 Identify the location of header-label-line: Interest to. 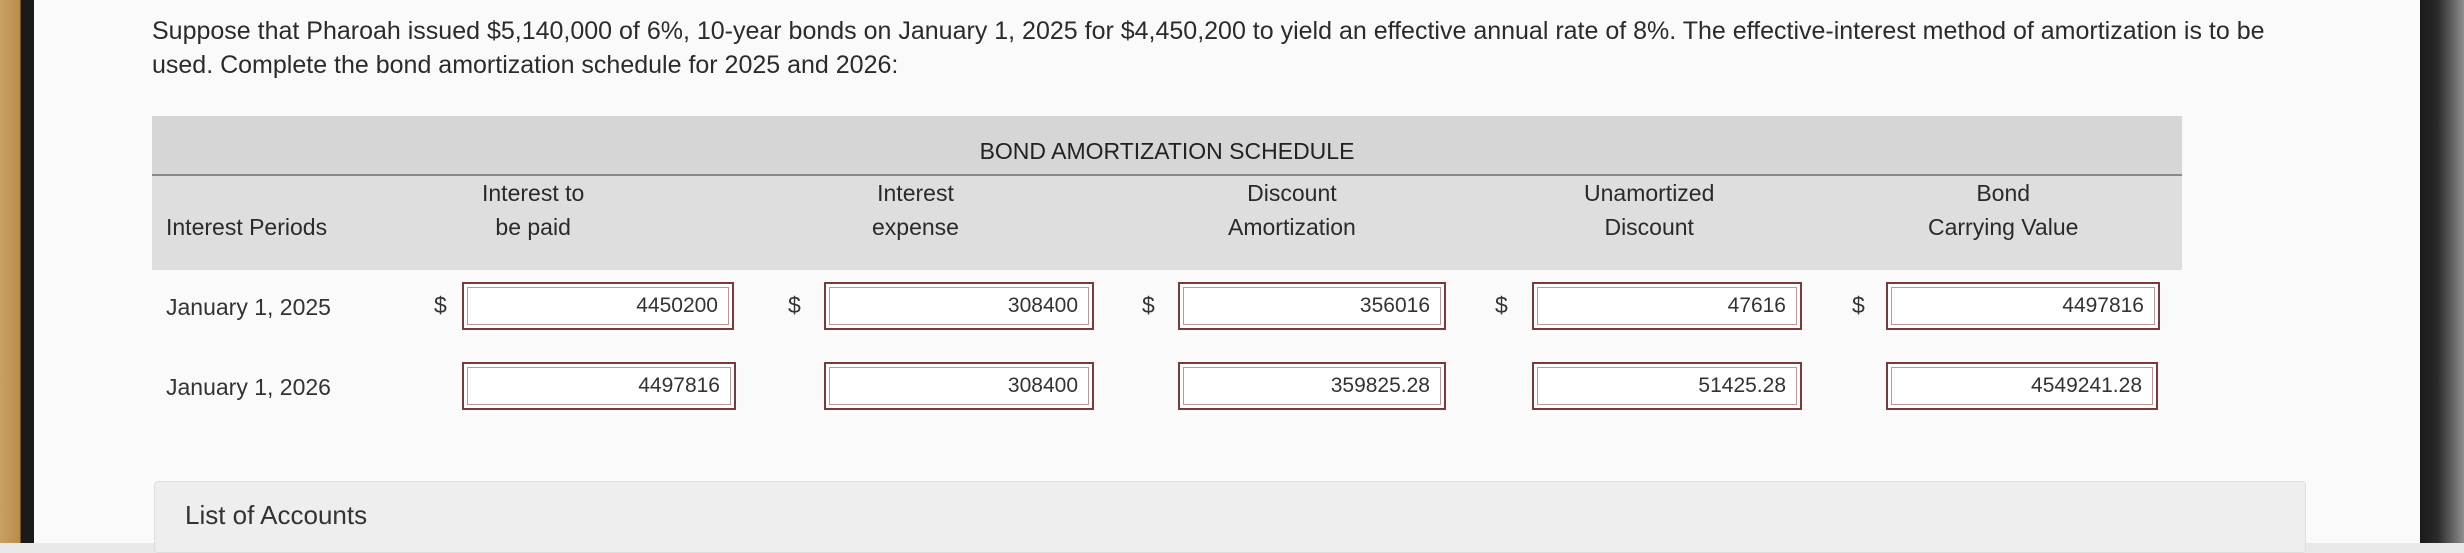
(533, 193).